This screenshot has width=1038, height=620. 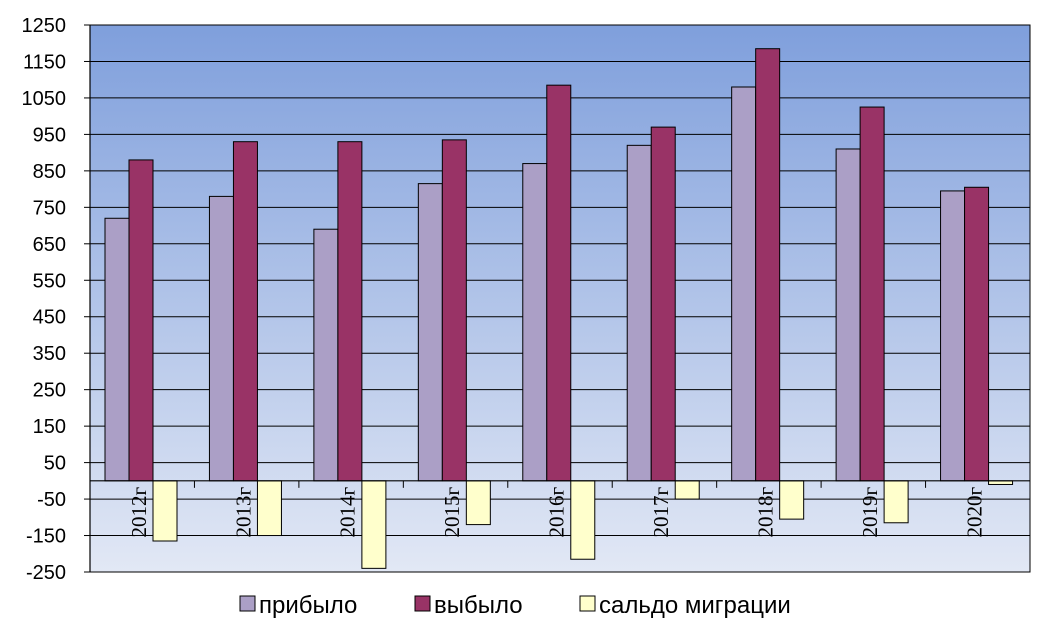 What do you see at coordinates (44, 26) in the screenshot?
I see `y-tick-label: 1250` at bounding box center [44, 26].